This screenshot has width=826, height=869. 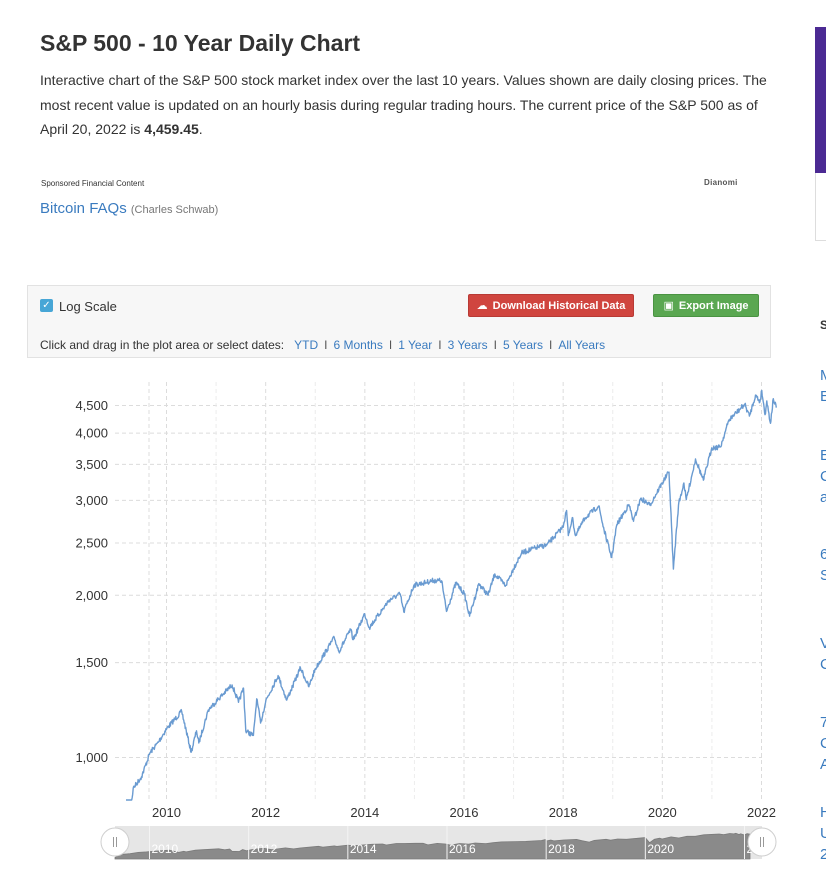 What do you see at coordinates (364, 812) in the screenshot?
I see `x-tick-label: 2014` at bounding box center [364, 812].